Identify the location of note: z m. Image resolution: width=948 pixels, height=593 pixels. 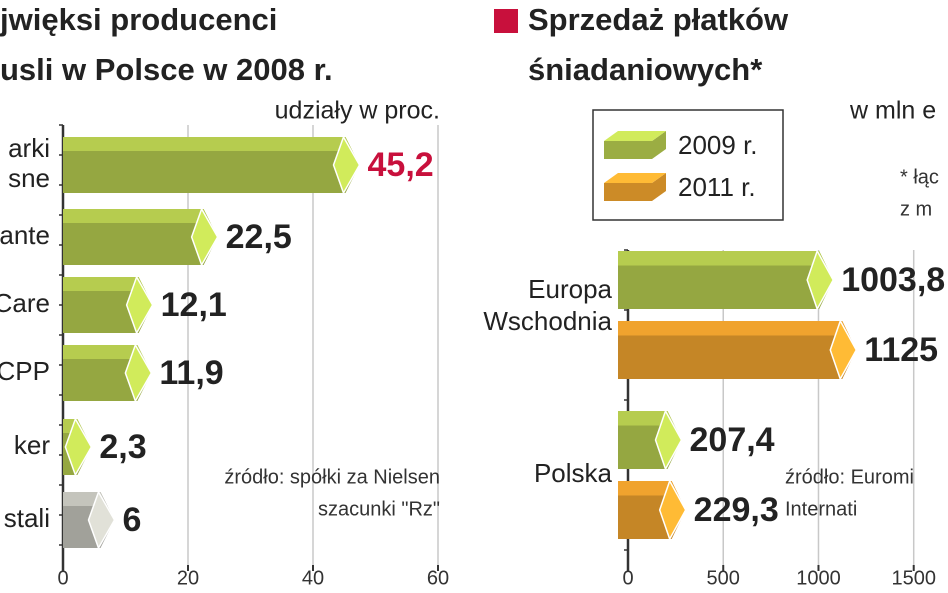
(916, 209).